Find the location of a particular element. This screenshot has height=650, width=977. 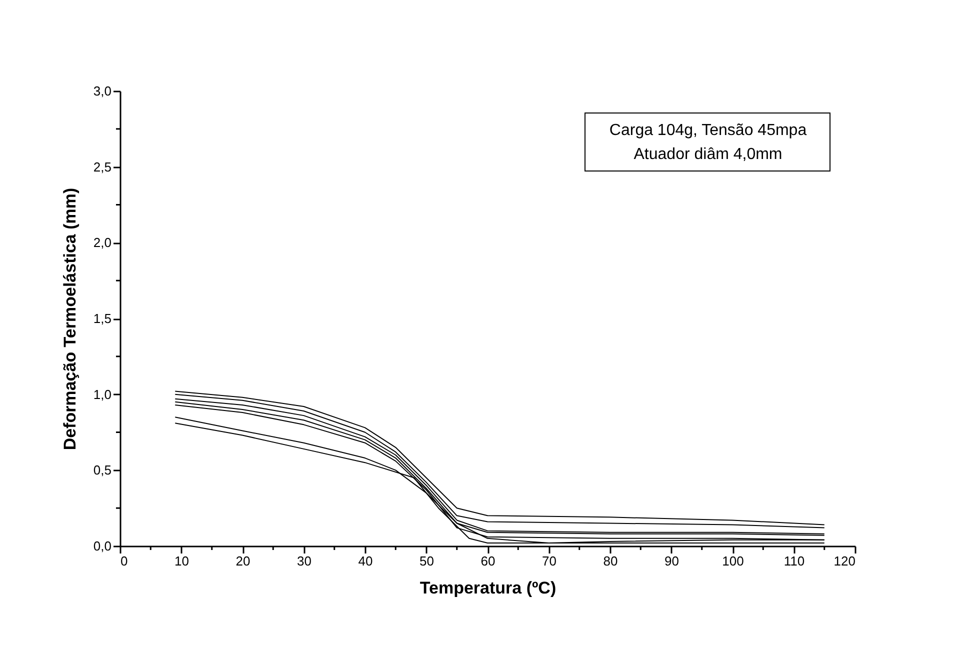

y-tick-label: 3,0 is located at coordinates (102, 91).